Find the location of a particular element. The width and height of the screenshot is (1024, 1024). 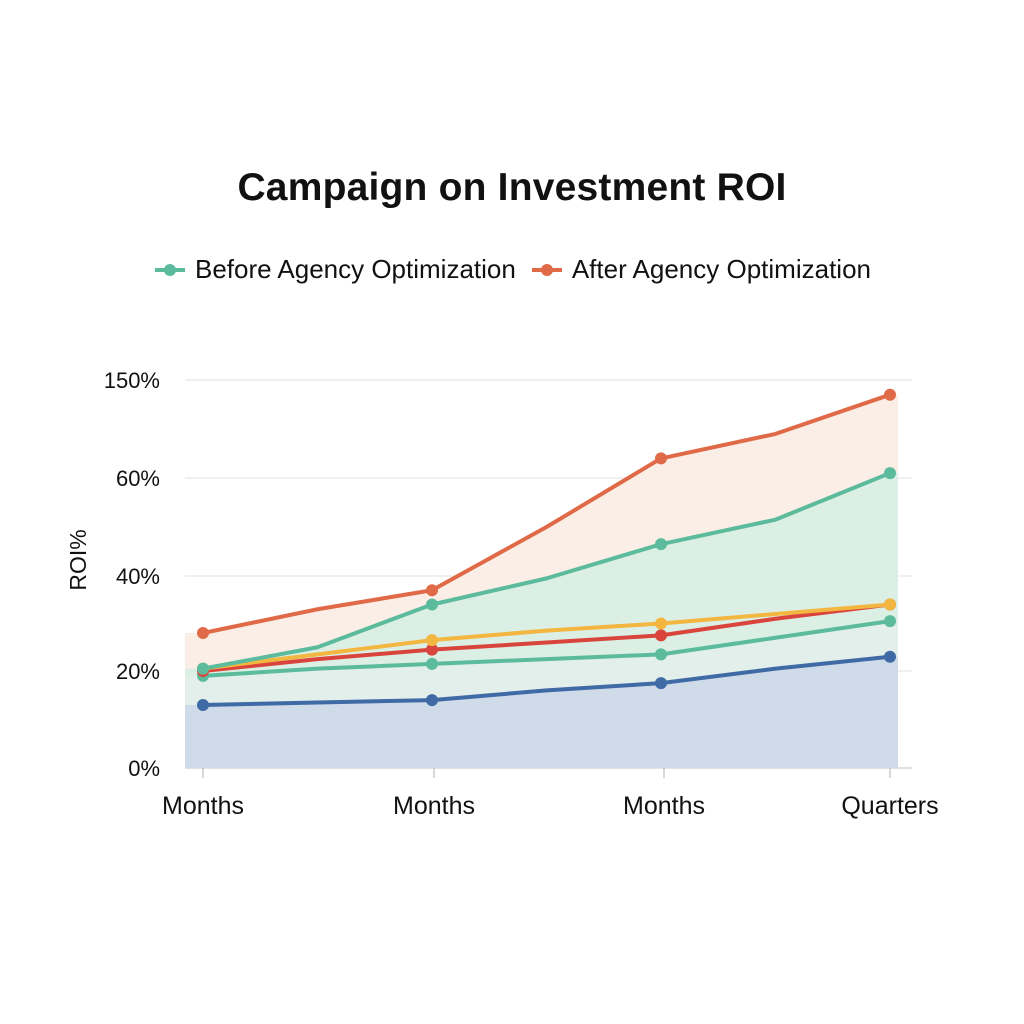

y-axis-label: ROI% is located at coordinates (78, 559).